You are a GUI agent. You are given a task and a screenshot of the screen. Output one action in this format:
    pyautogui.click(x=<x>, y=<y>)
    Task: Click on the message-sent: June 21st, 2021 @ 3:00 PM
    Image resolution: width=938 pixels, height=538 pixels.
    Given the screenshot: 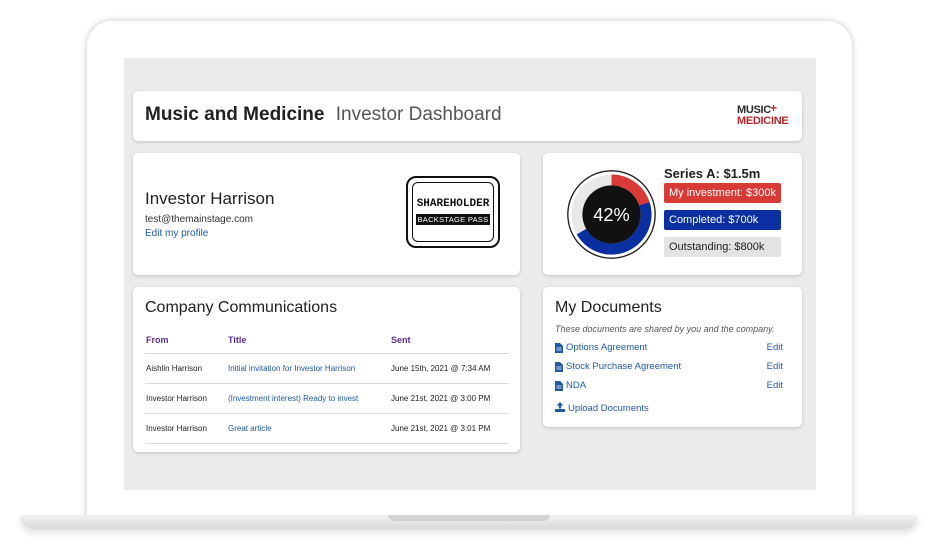 What is the action you would take?
    pyautogui.click(x=449, y=398)
    